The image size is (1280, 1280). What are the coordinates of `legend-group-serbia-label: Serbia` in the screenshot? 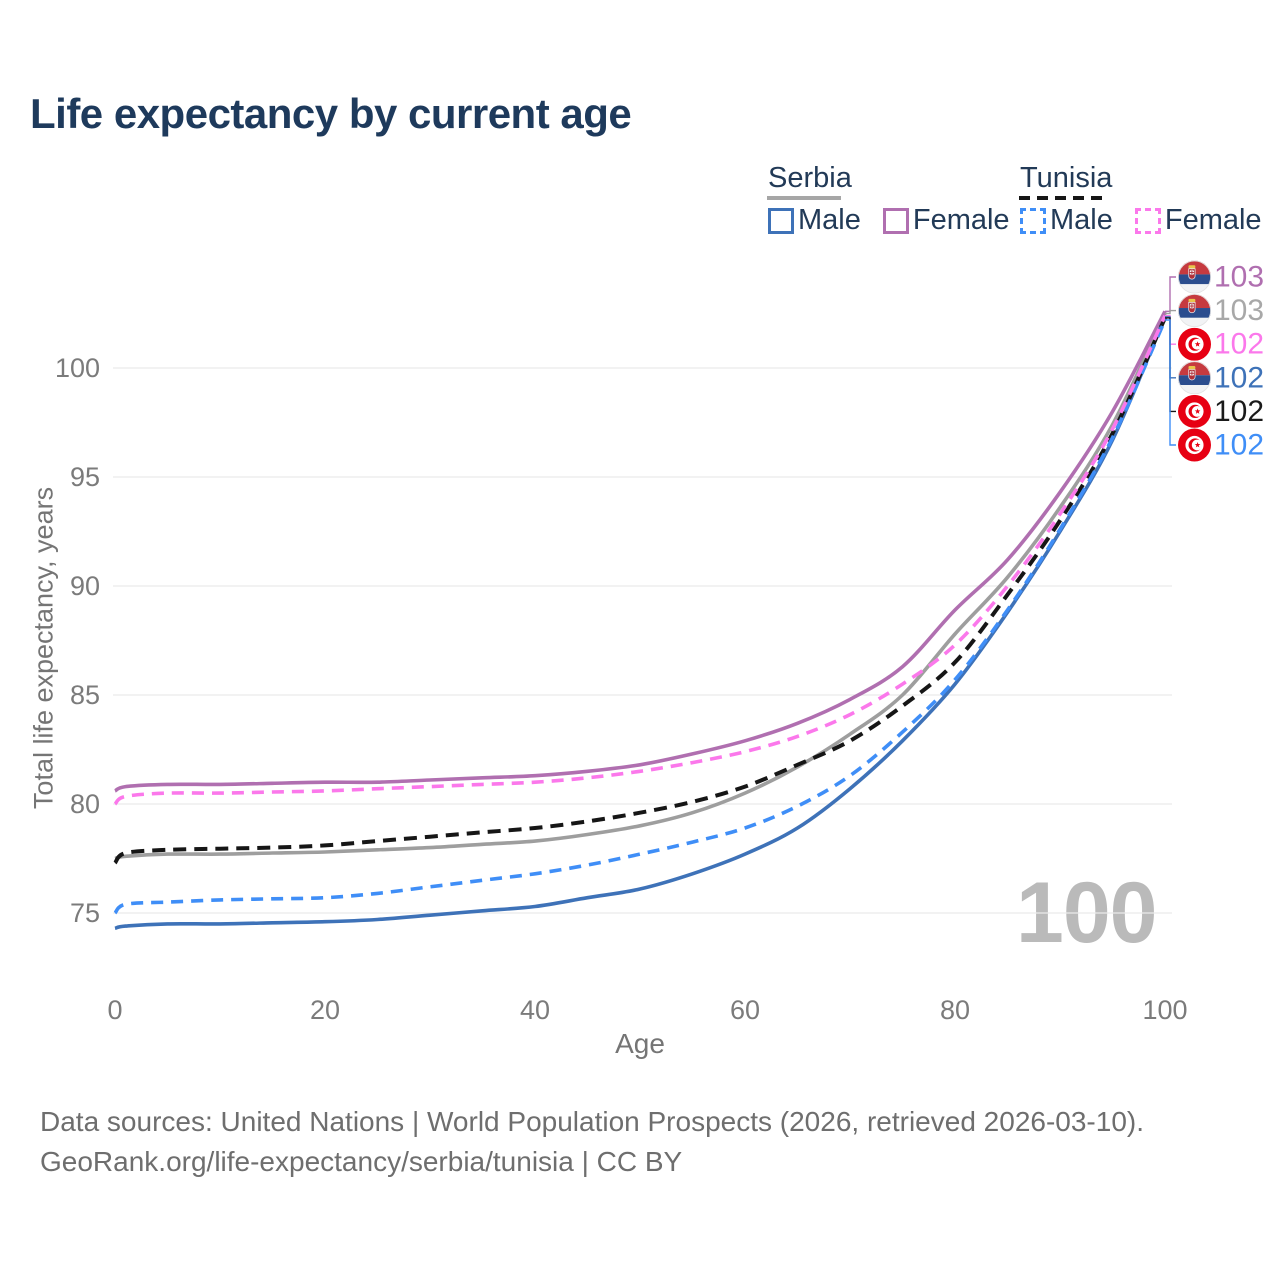 It's located at (810, 178).